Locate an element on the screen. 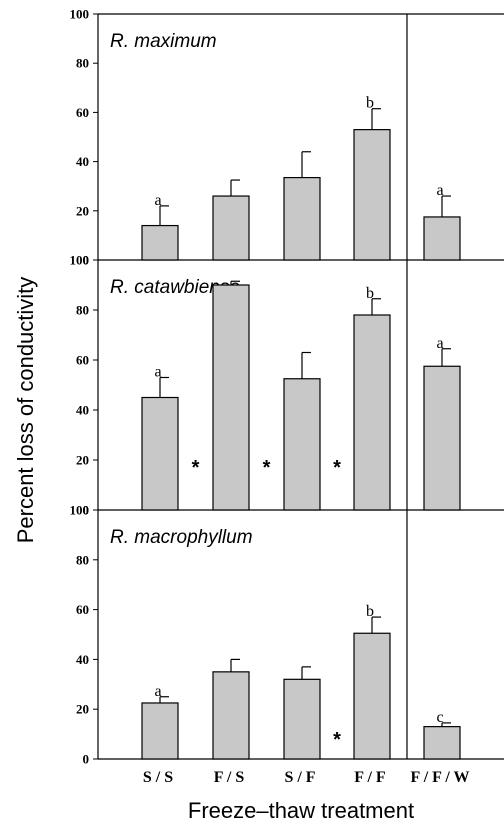 This screenshot has width=504, height=826. x-axis-title: Freeze–thaw treatment is located at coordinates (301, 810).